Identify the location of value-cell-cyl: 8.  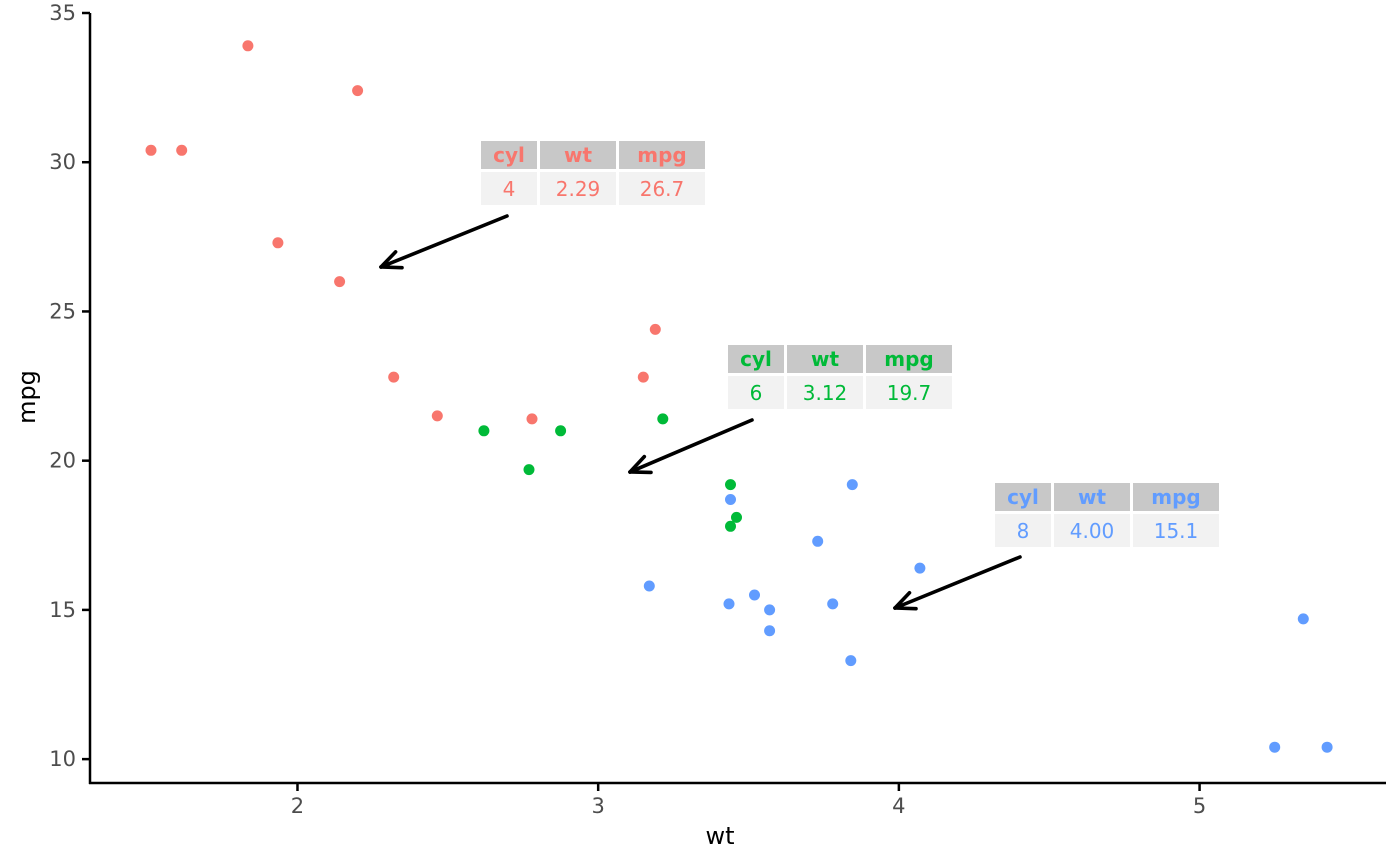
(1023, 530).